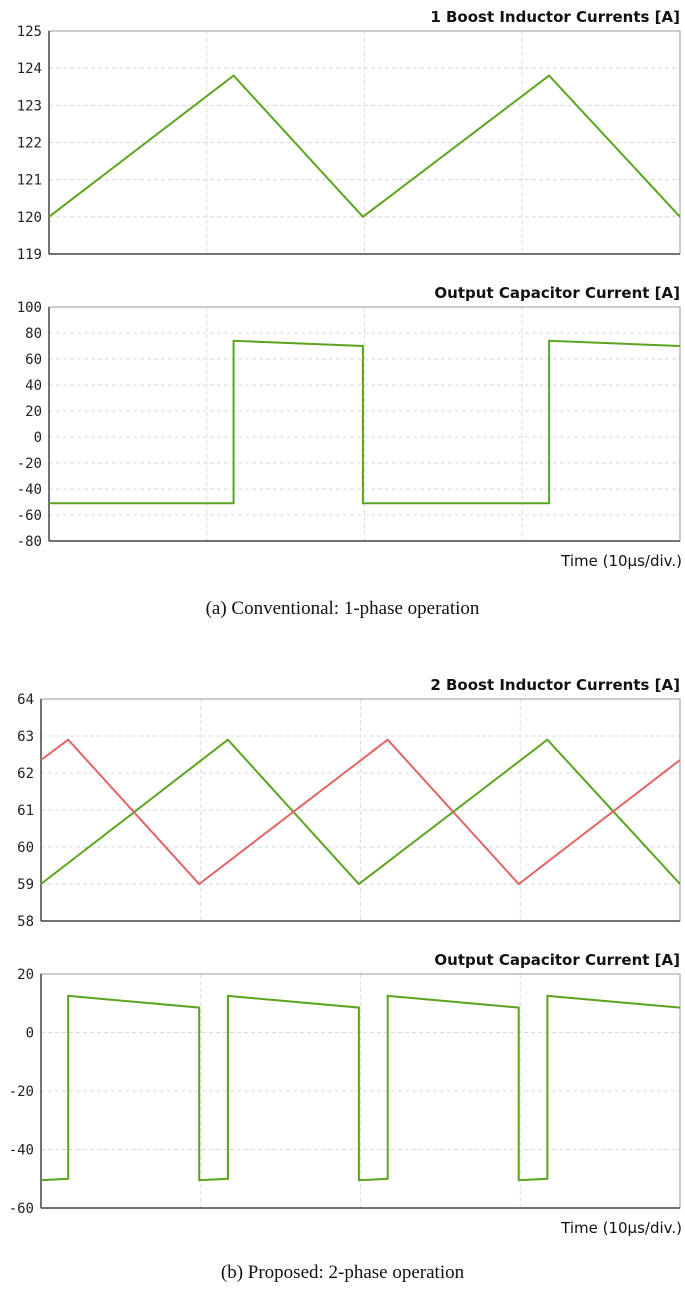 The width and height of the screenshot is (685, 1300). I want to click on y-tick-label: 58, so click(25, 922).